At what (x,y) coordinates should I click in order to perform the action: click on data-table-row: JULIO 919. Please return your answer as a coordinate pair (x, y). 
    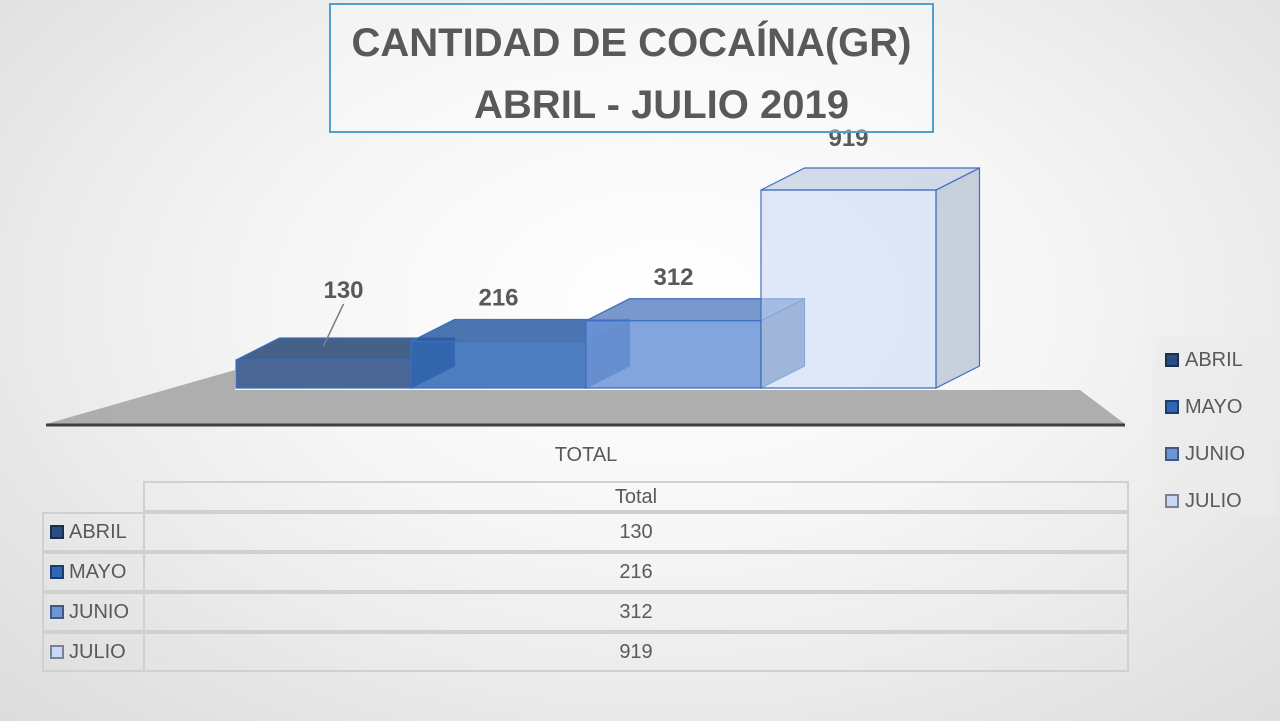
    Looking at the image, I should click on (585, 652).